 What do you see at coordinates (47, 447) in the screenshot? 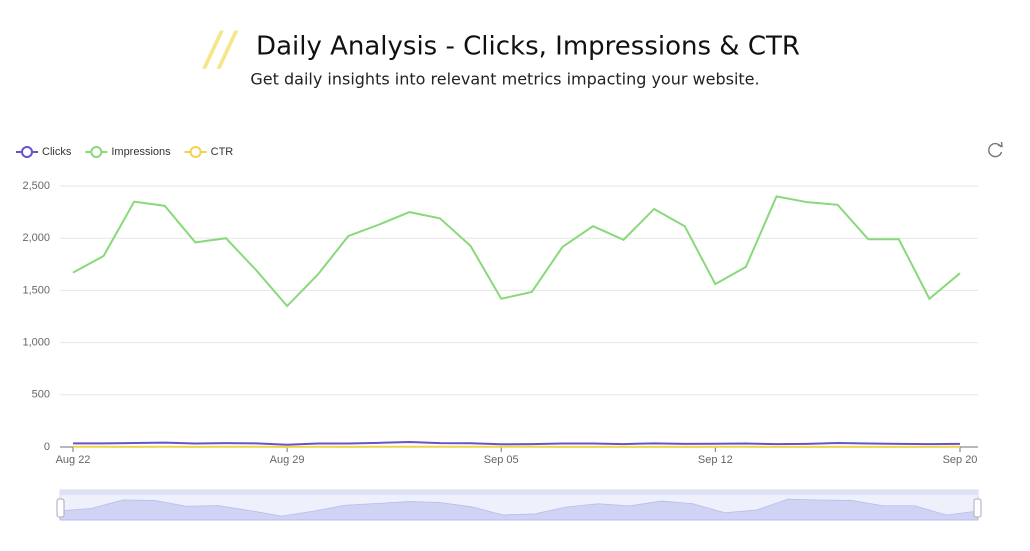
I see `y-tick-label: 0` at bounding box center [47, 447].